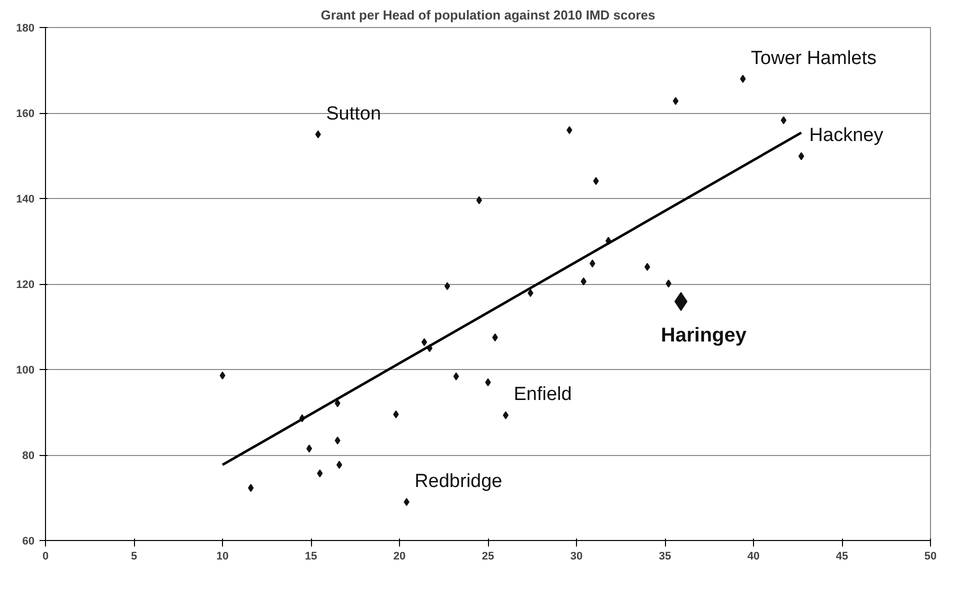 This screenshot has width=977, height=596. Describe the element at coordinates (753, 556) in the screenshot. I see `x-tick-label: 40` at that location.